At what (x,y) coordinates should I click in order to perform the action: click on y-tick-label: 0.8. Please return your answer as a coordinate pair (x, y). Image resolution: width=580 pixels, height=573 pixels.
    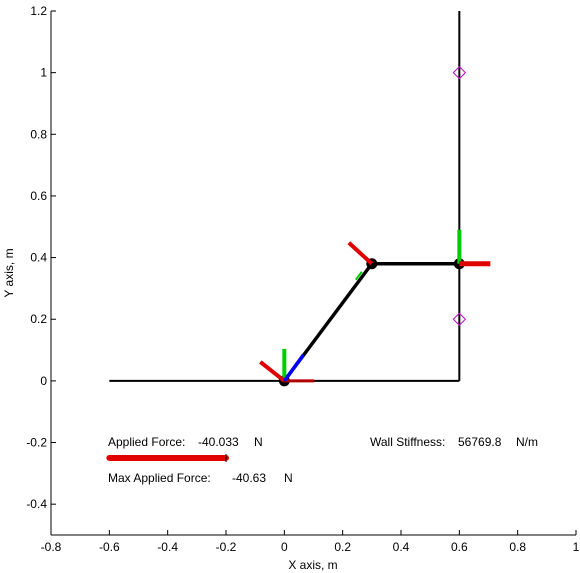
    Looking at the image, I should click on (38, 134).